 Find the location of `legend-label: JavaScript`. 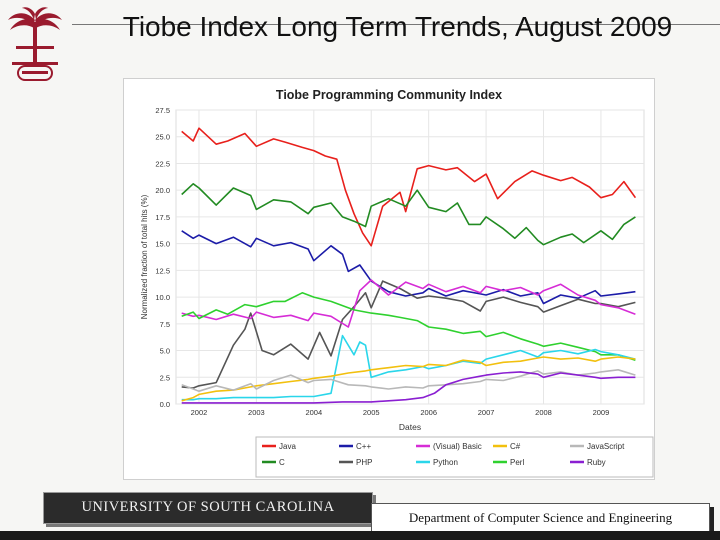

legend-label: JavaScript is located at coordinates (606, 446).